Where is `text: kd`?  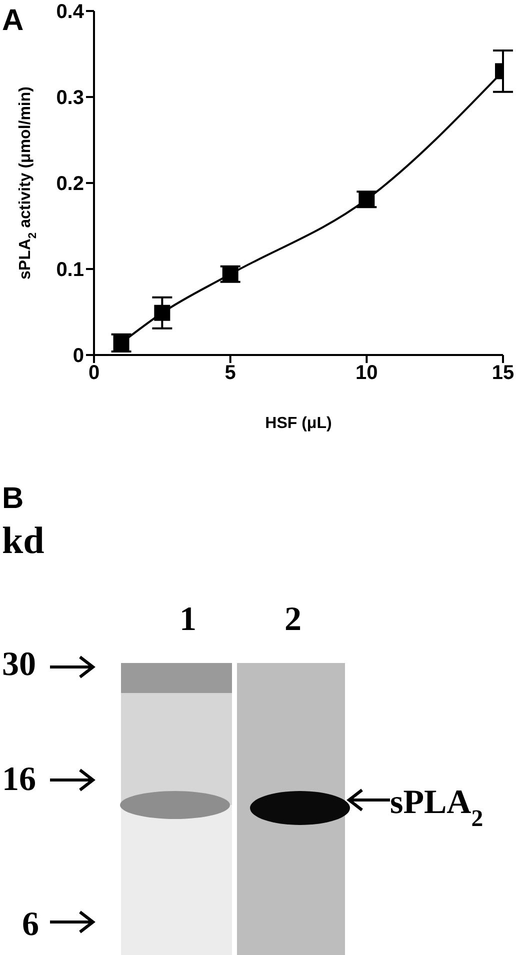 text: kd is located at coordinates (23, 541).